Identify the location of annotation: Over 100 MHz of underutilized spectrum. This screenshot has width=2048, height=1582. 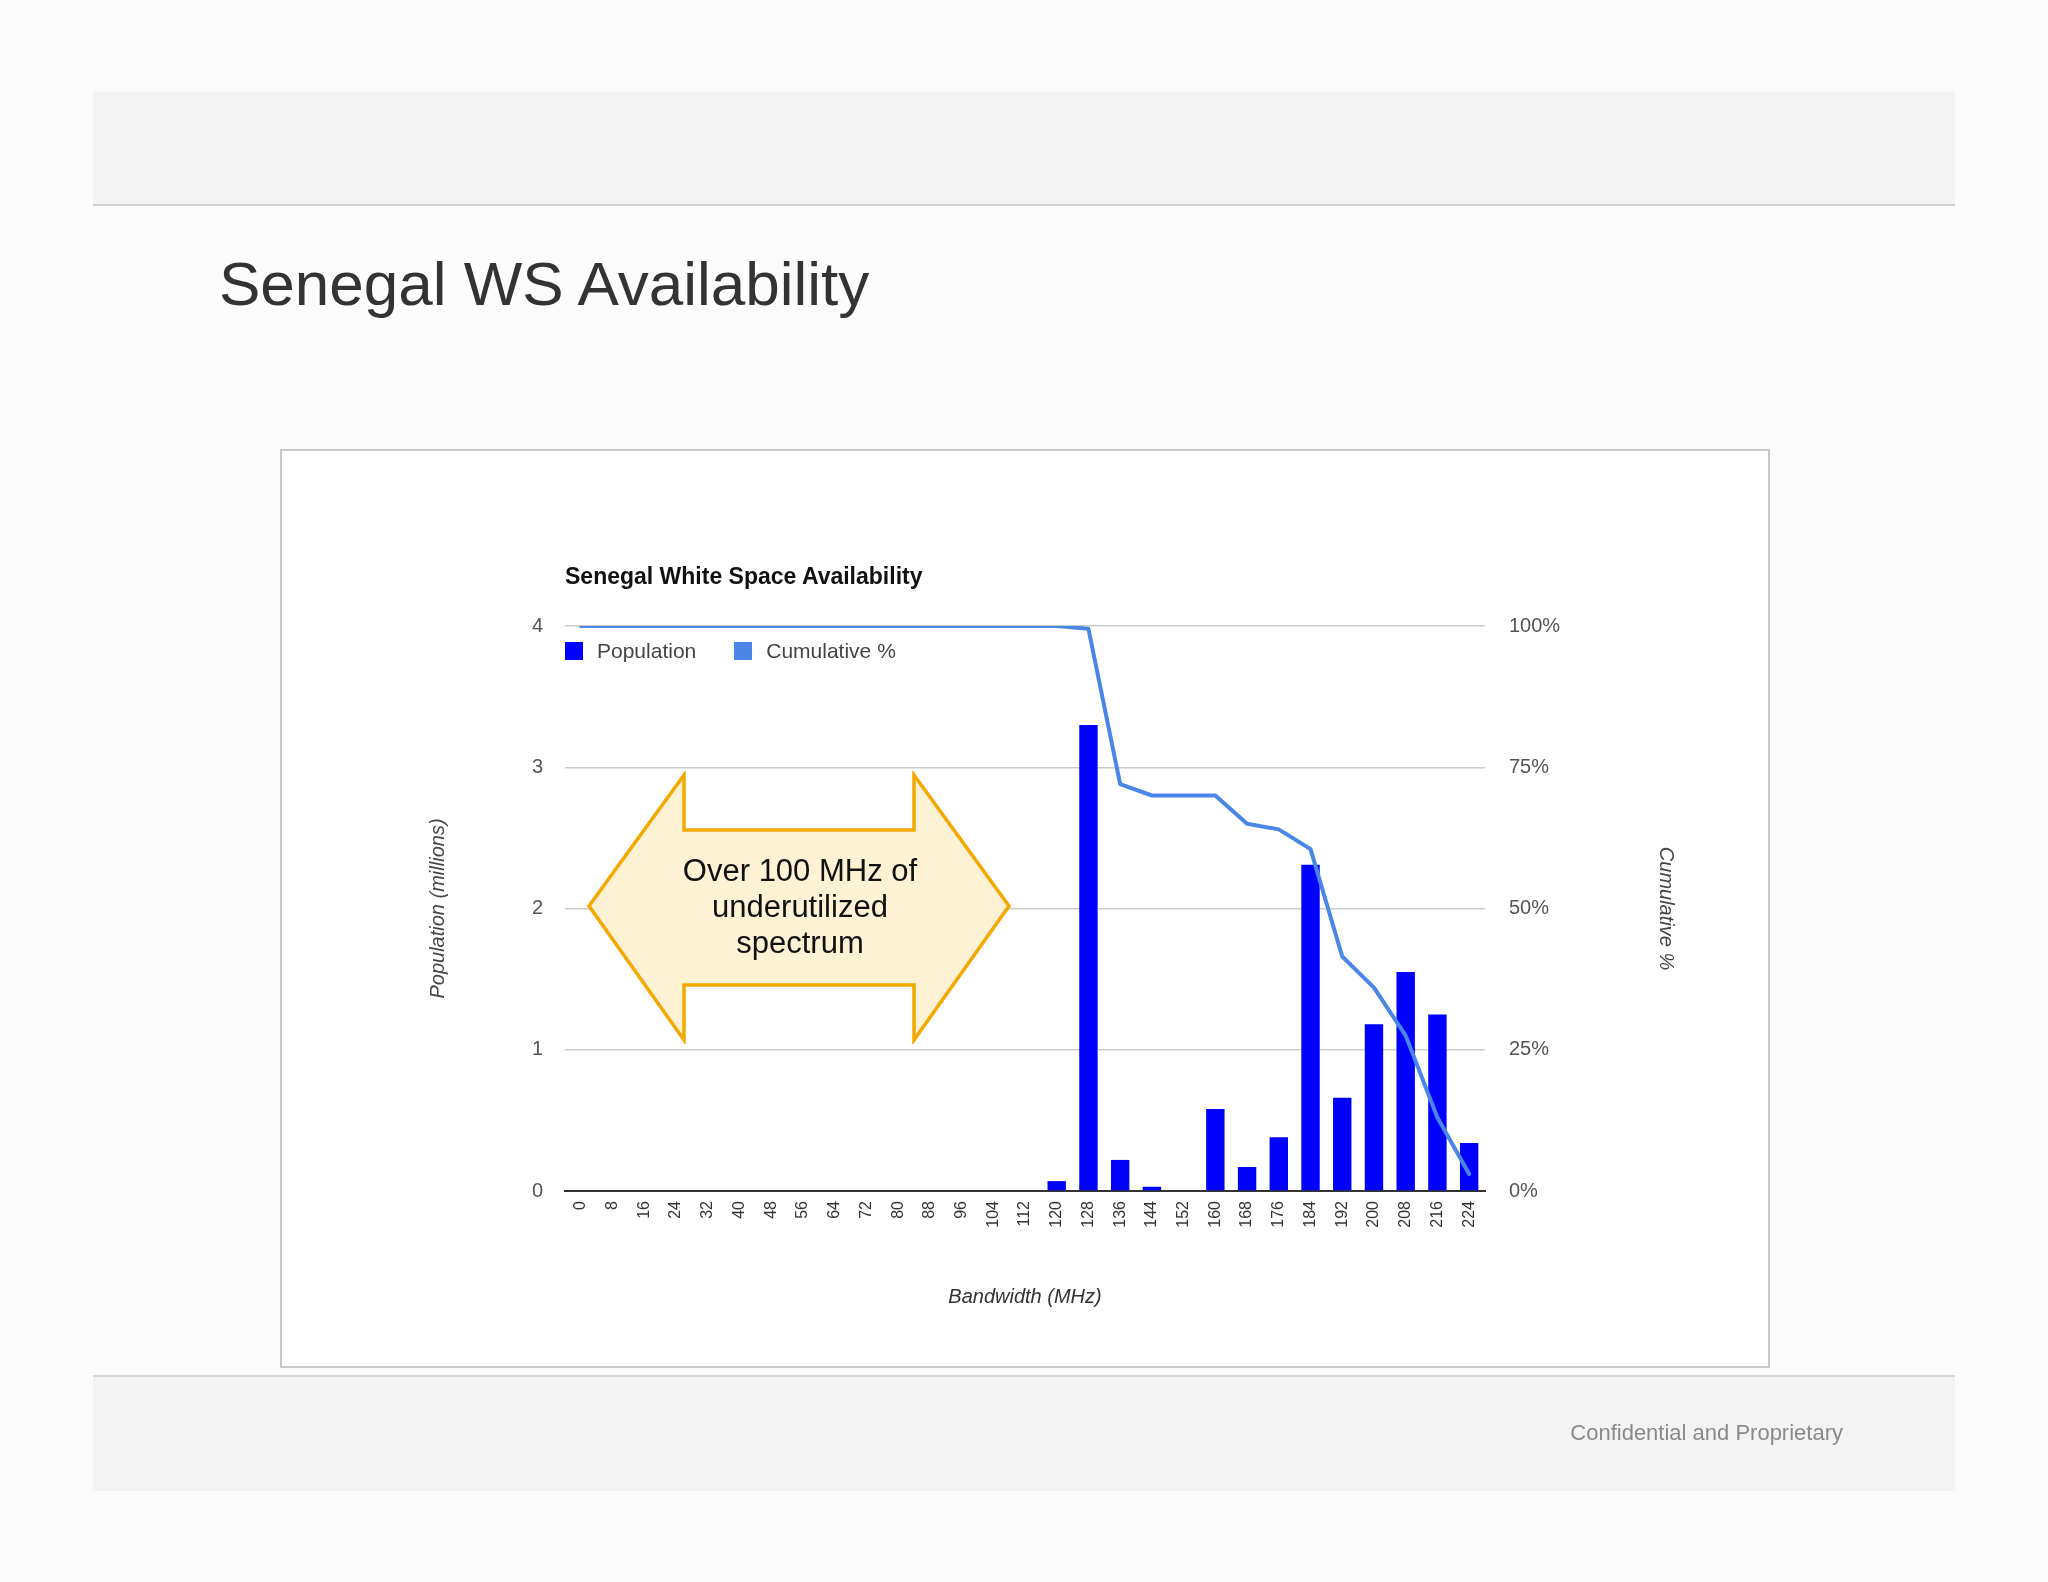
(800, 907).